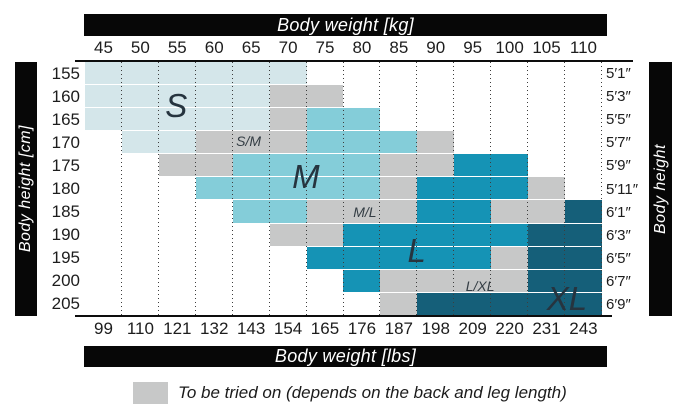 This screenshot has height=419, width=687. What do you see at coordinates (288, 328) in the screenshot?
I see `lbs-tick: 154` at bounding box center [288, 328].